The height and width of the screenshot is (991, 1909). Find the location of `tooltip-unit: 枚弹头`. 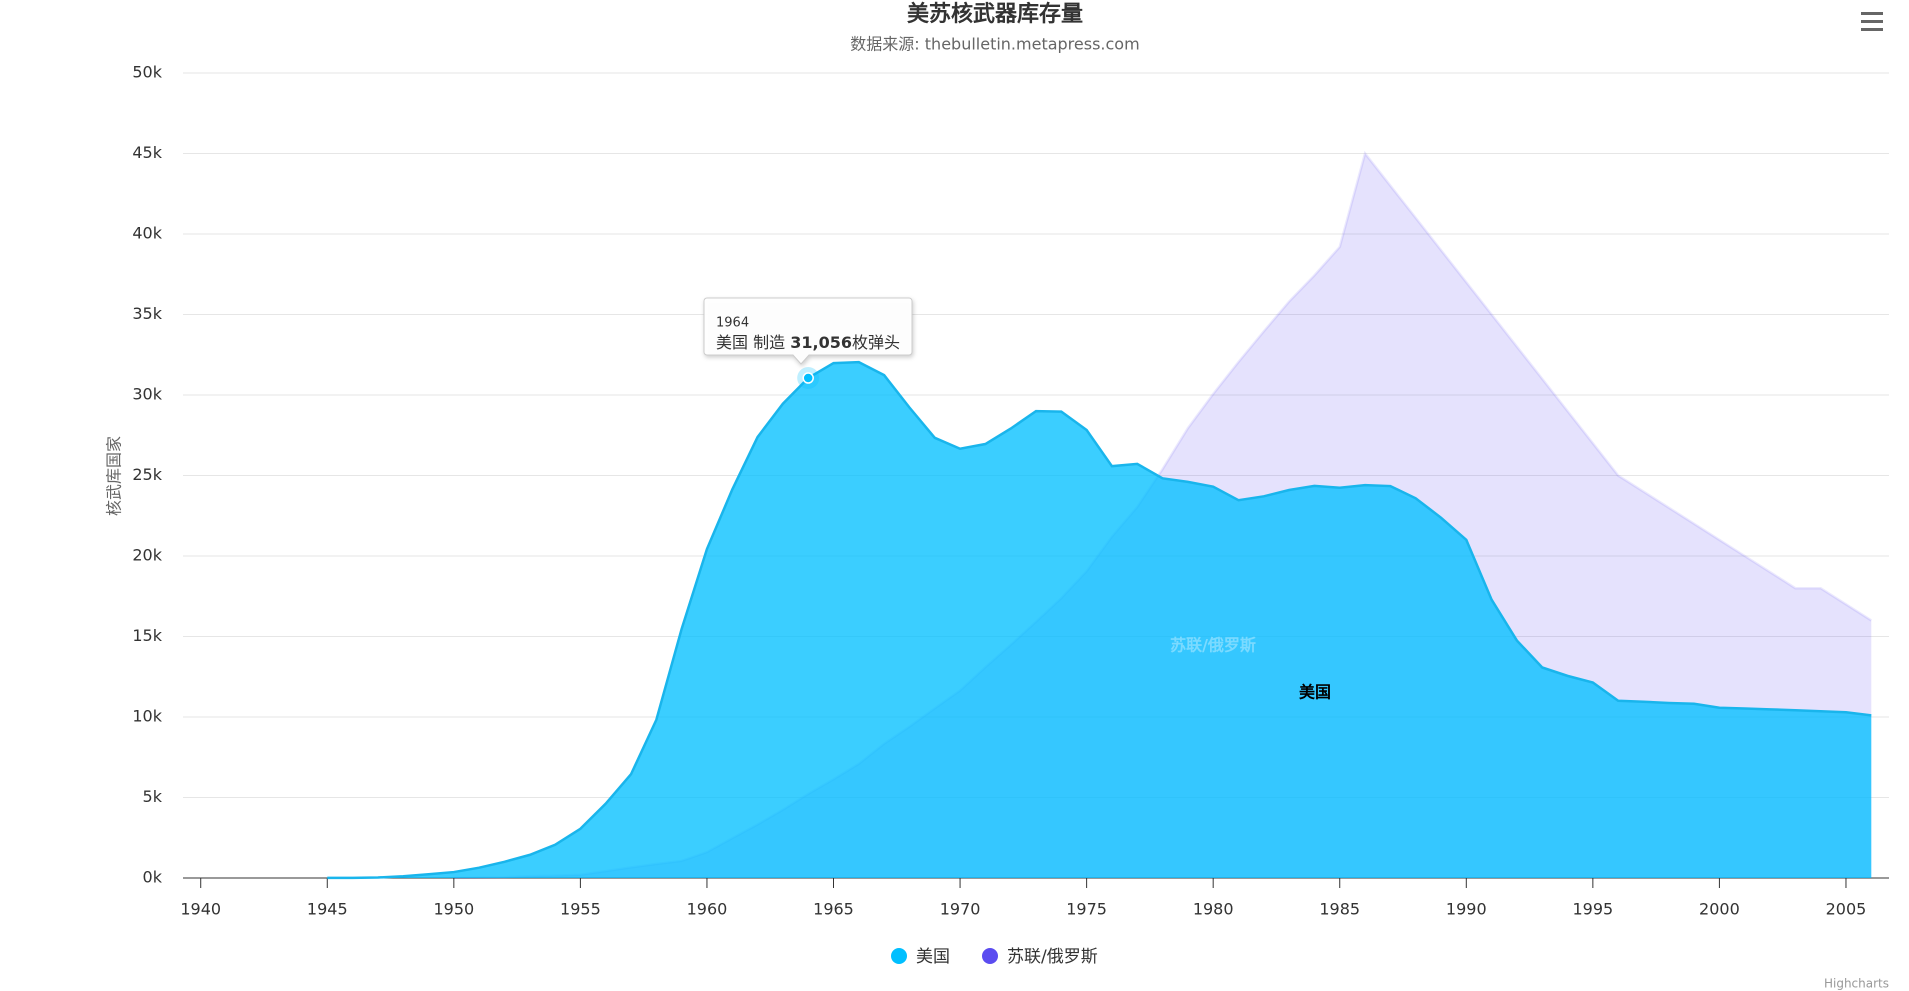

tooltip-unit: 枚弹头 is located at coordinates (876, 342).